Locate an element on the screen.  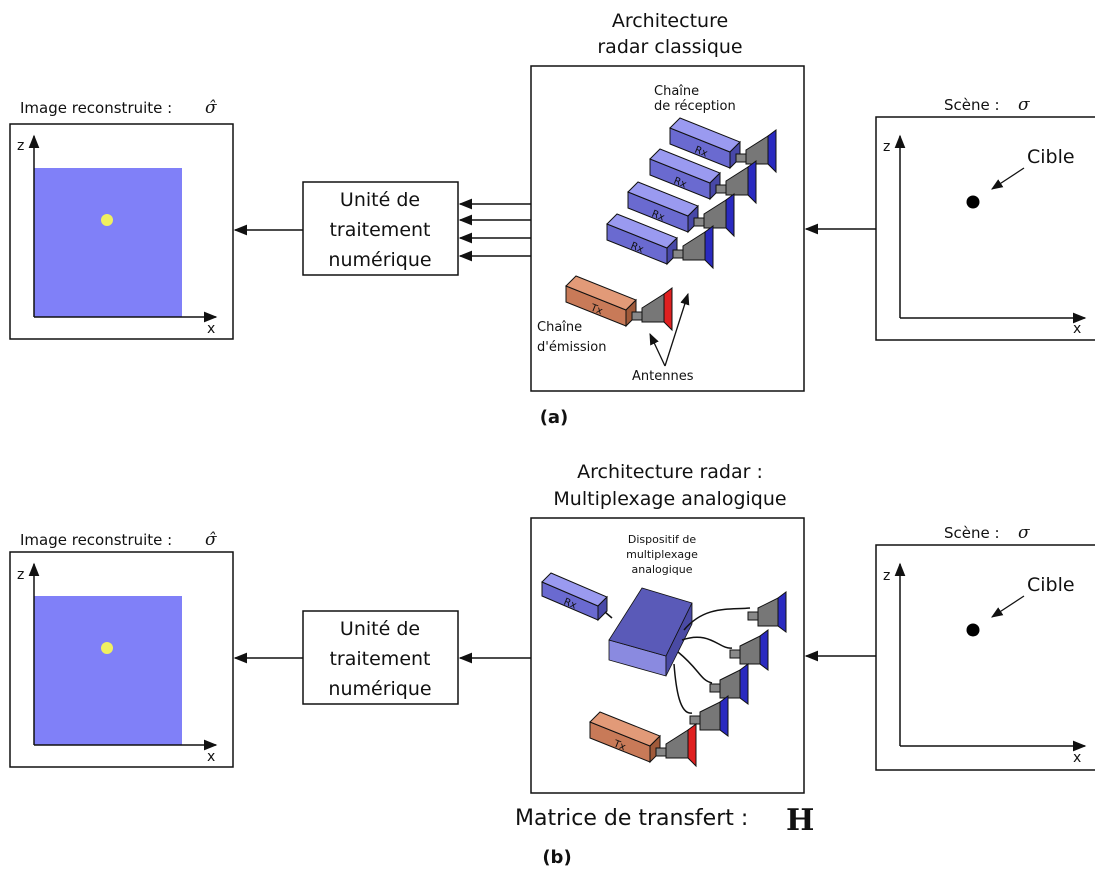
target-arrow-b is located at coordinates (1008, 606).